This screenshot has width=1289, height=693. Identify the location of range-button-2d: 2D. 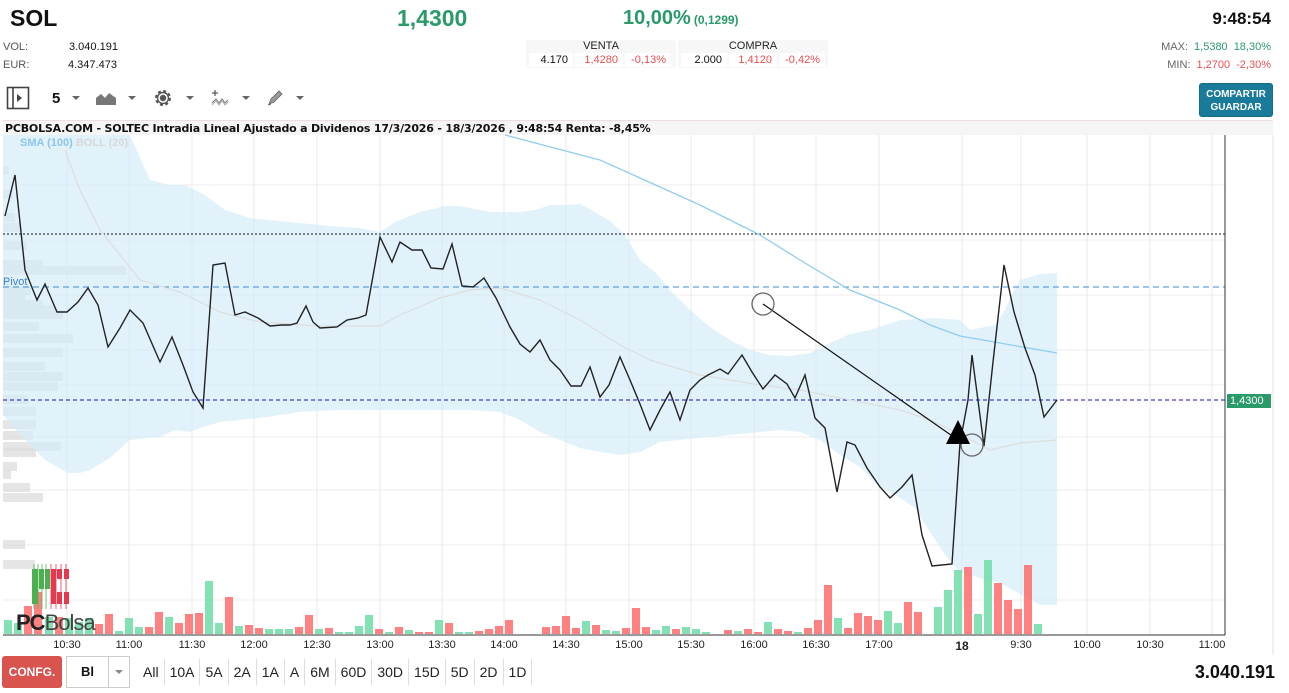
(489, 672).